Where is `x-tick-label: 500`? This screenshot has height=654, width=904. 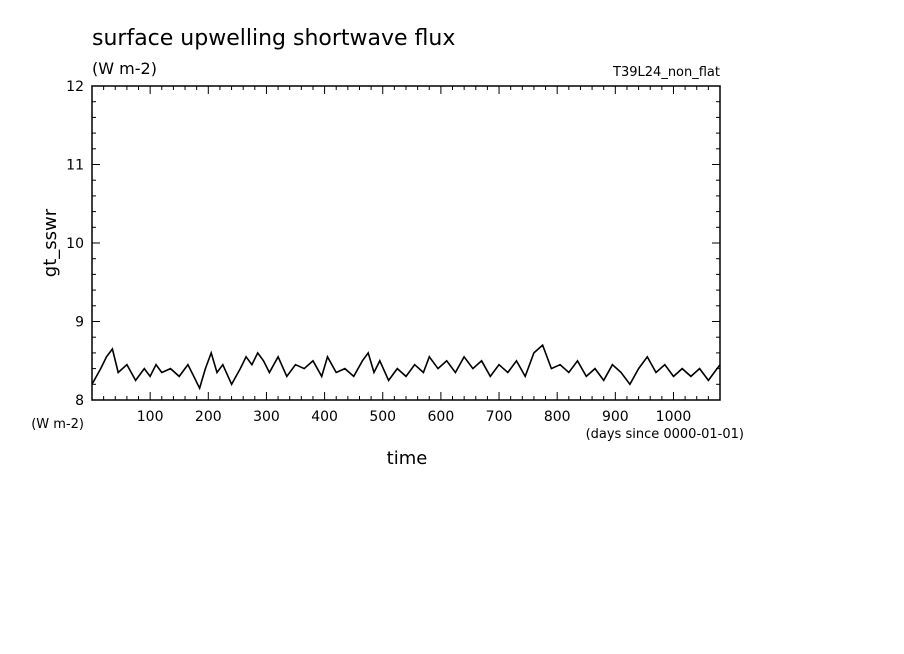 x-tick-label: 500 is located at coordinates (382, 417).